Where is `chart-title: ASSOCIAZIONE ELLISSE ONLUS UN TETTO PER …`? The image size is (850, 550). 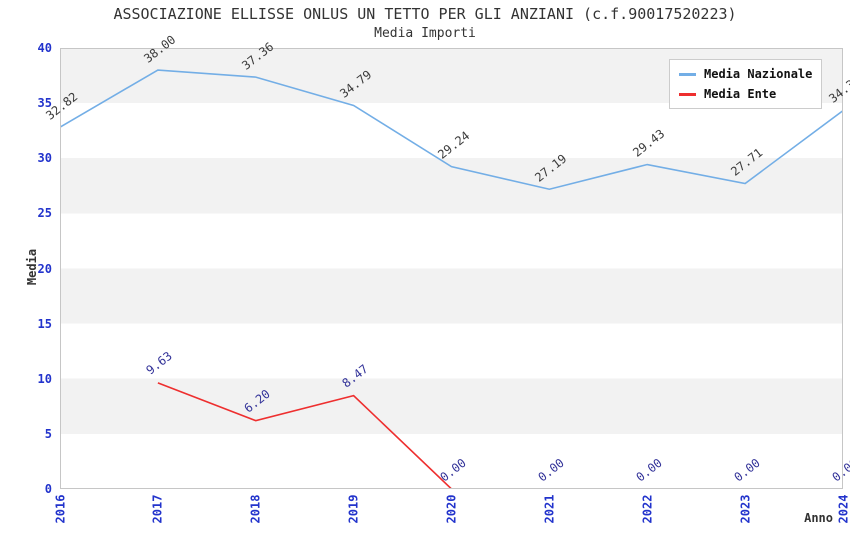
chart-title: ASSOCIAZIONE ELLISSE ONLUS UN TETTO PER … is located at coordinates (425, 14).